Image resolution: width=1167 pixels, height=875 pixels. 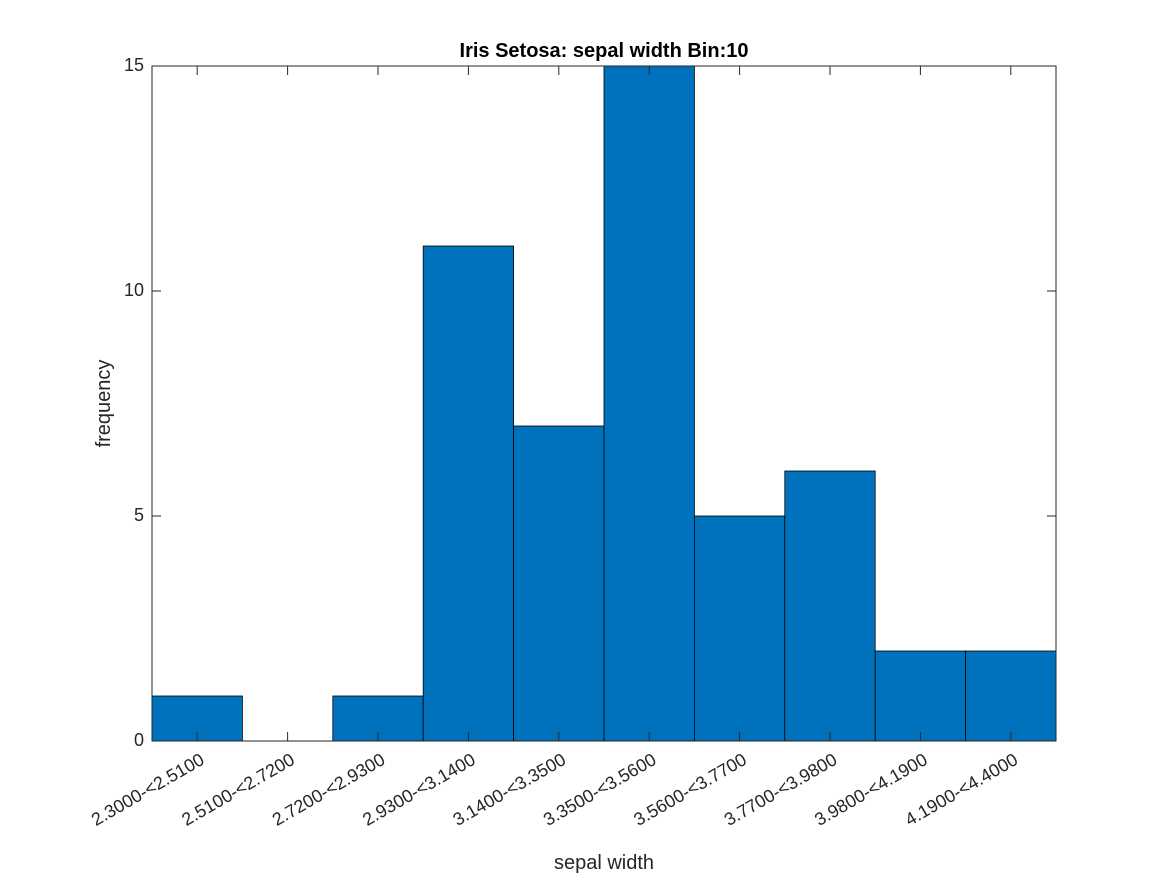 What do you see at coordinates (604, 51) in the screenshot?
I see `chart-title: Iris Setosa: sepal width Bin:10` at bounding box center [604, 51].